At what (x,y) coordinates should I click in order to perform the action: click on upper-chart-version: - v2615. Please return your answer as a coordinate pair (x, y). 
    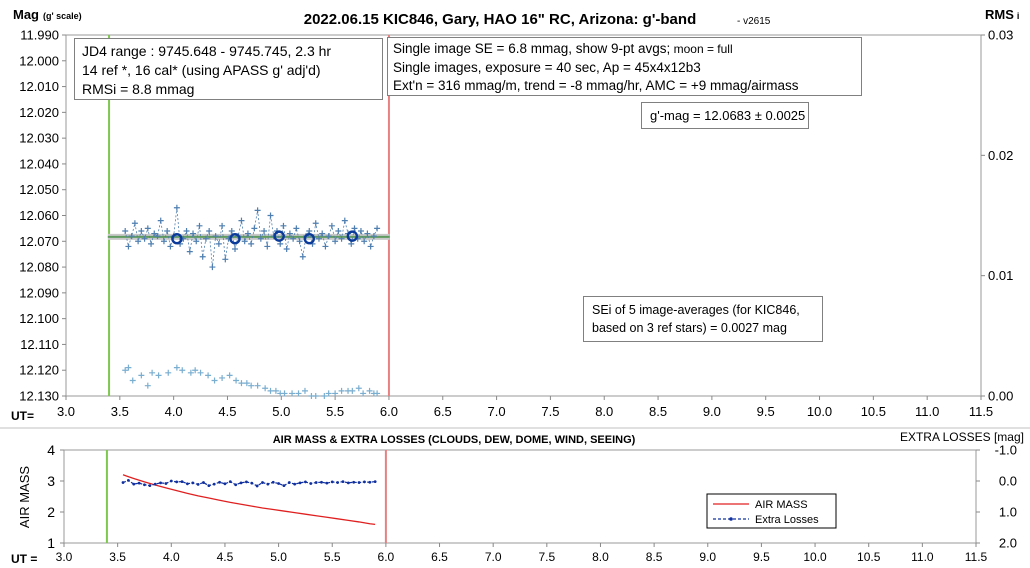
    Looking at the image, I should click on (754, 21).